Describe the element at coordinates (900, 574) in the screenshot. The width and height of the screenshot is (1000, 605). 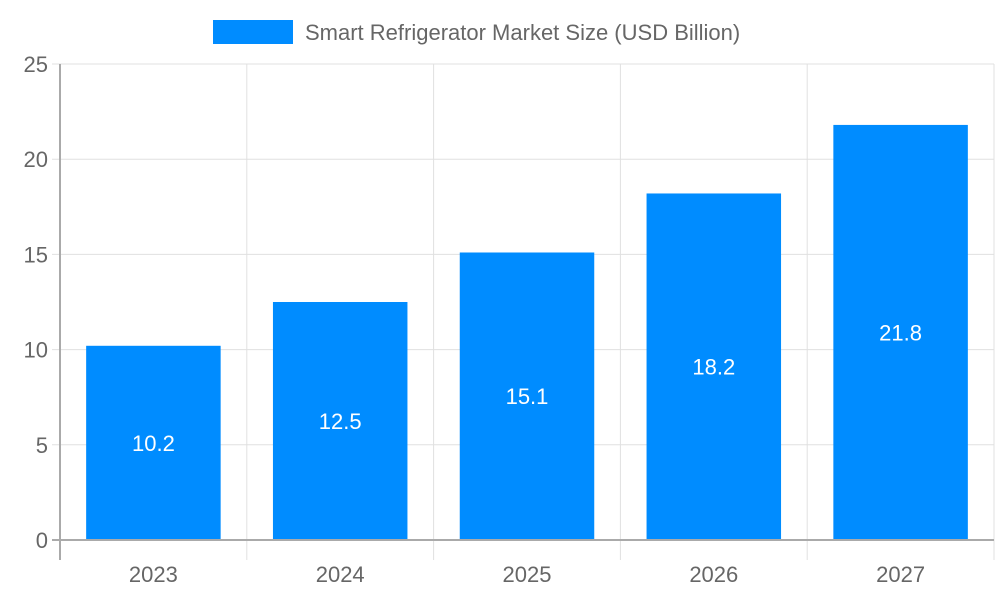
I see `x-tick-label: 2027` at that location.